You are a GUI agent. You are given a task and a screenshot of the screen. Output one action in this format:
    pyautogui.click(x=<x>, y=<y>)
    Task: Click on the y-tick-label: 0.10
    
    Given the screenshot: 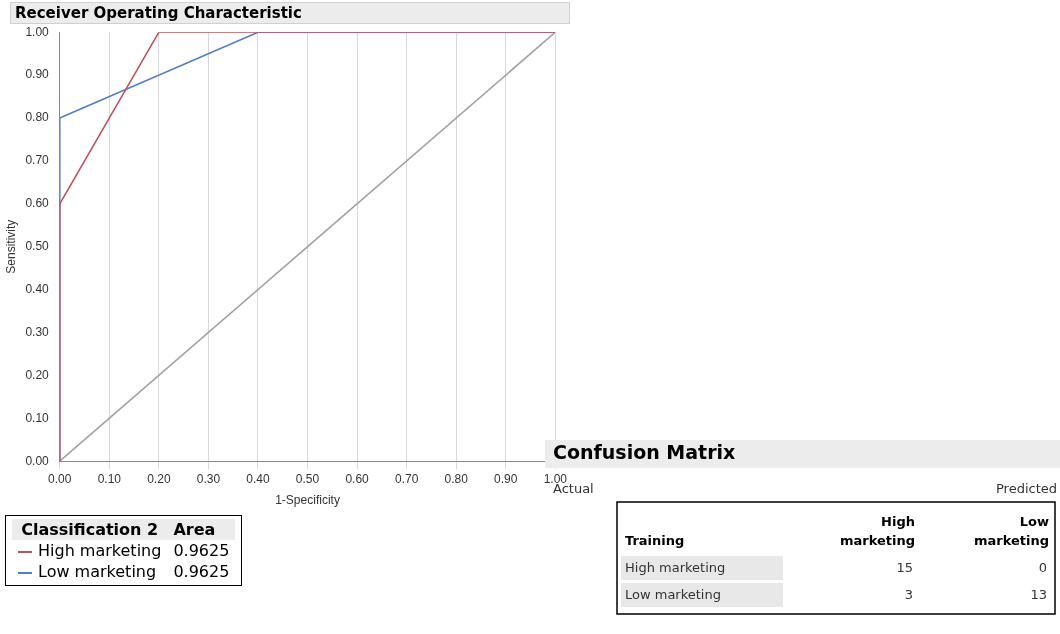 What is the action you would take?
    pyautogui.click(x=37, y=417)
    